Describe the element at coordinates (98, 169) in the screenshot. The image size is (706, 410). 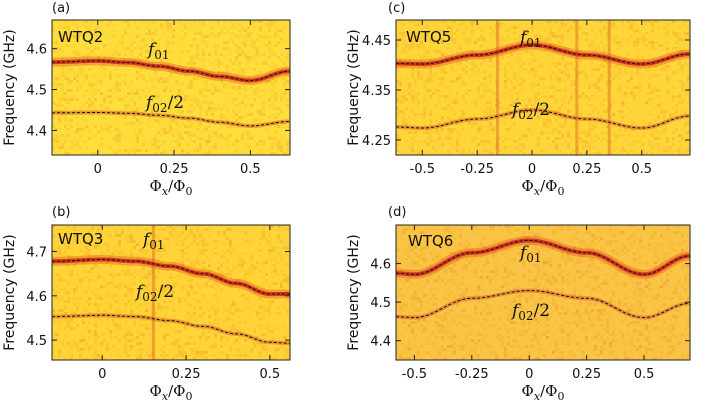
I see `x-tick-label: 0` at that location.